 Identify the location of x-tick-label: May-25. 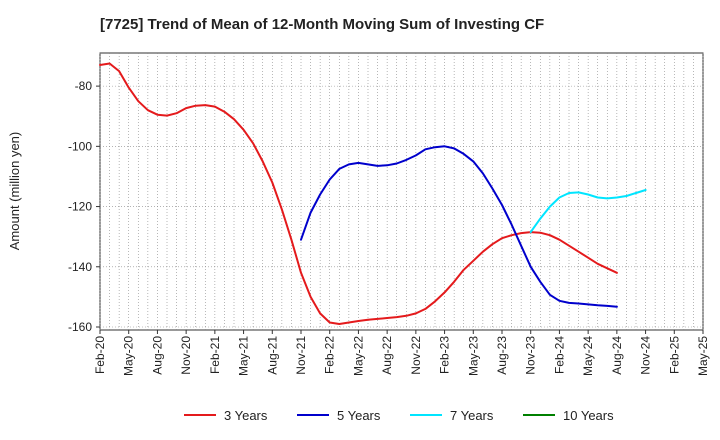
(703, 356).